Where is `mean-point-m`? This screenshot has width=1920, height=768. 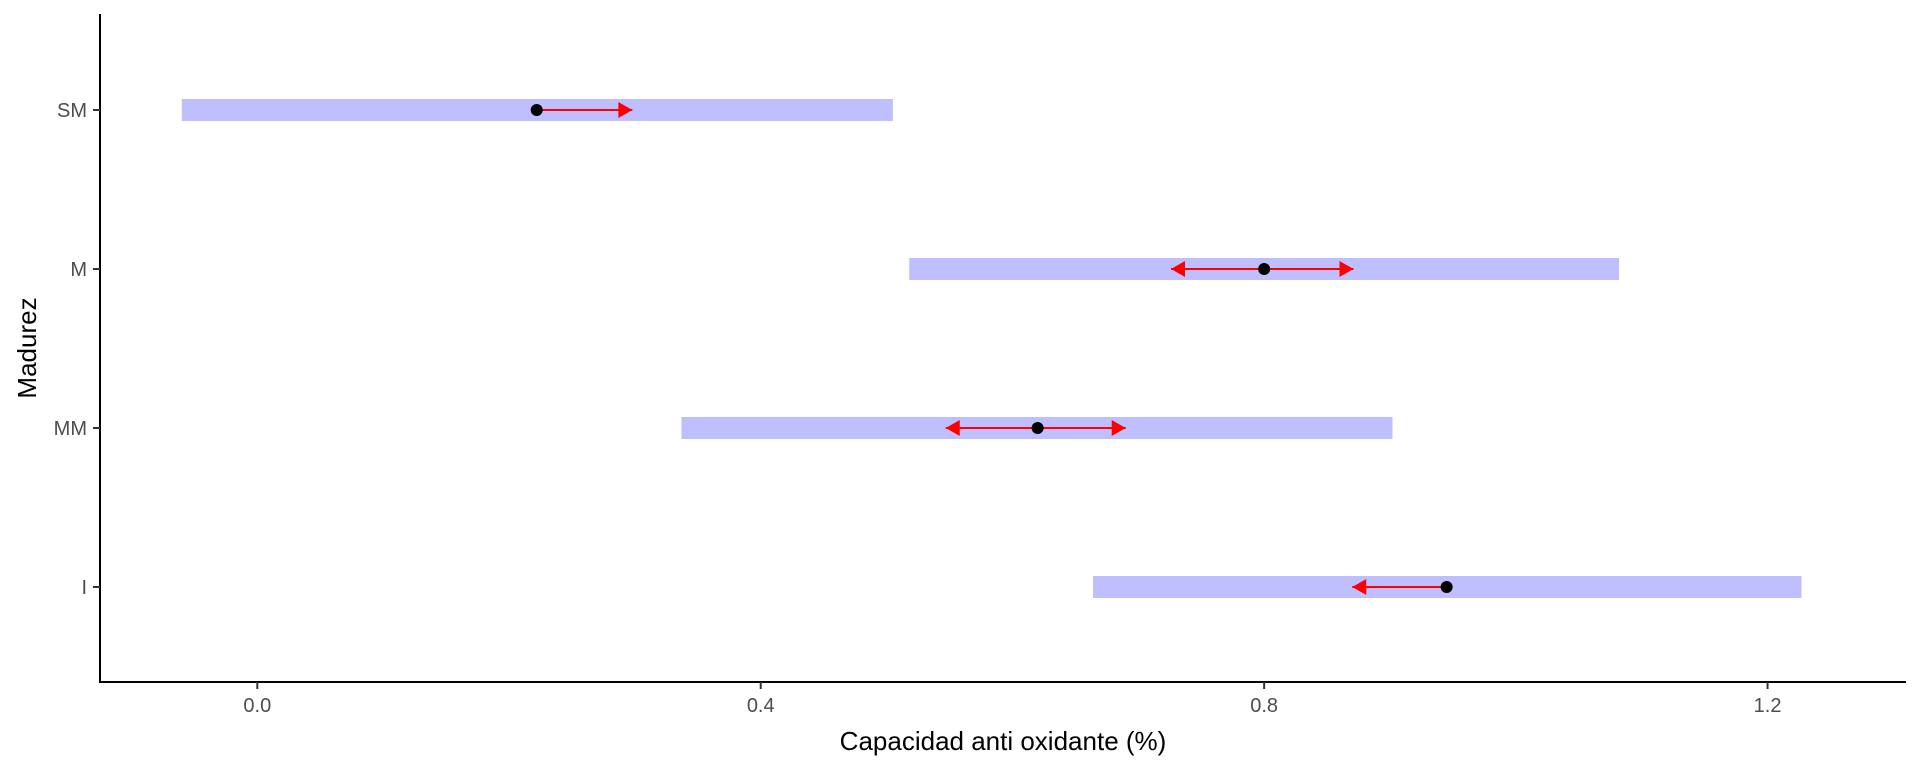
mean-point-m is located at coordinates (1264, 269).